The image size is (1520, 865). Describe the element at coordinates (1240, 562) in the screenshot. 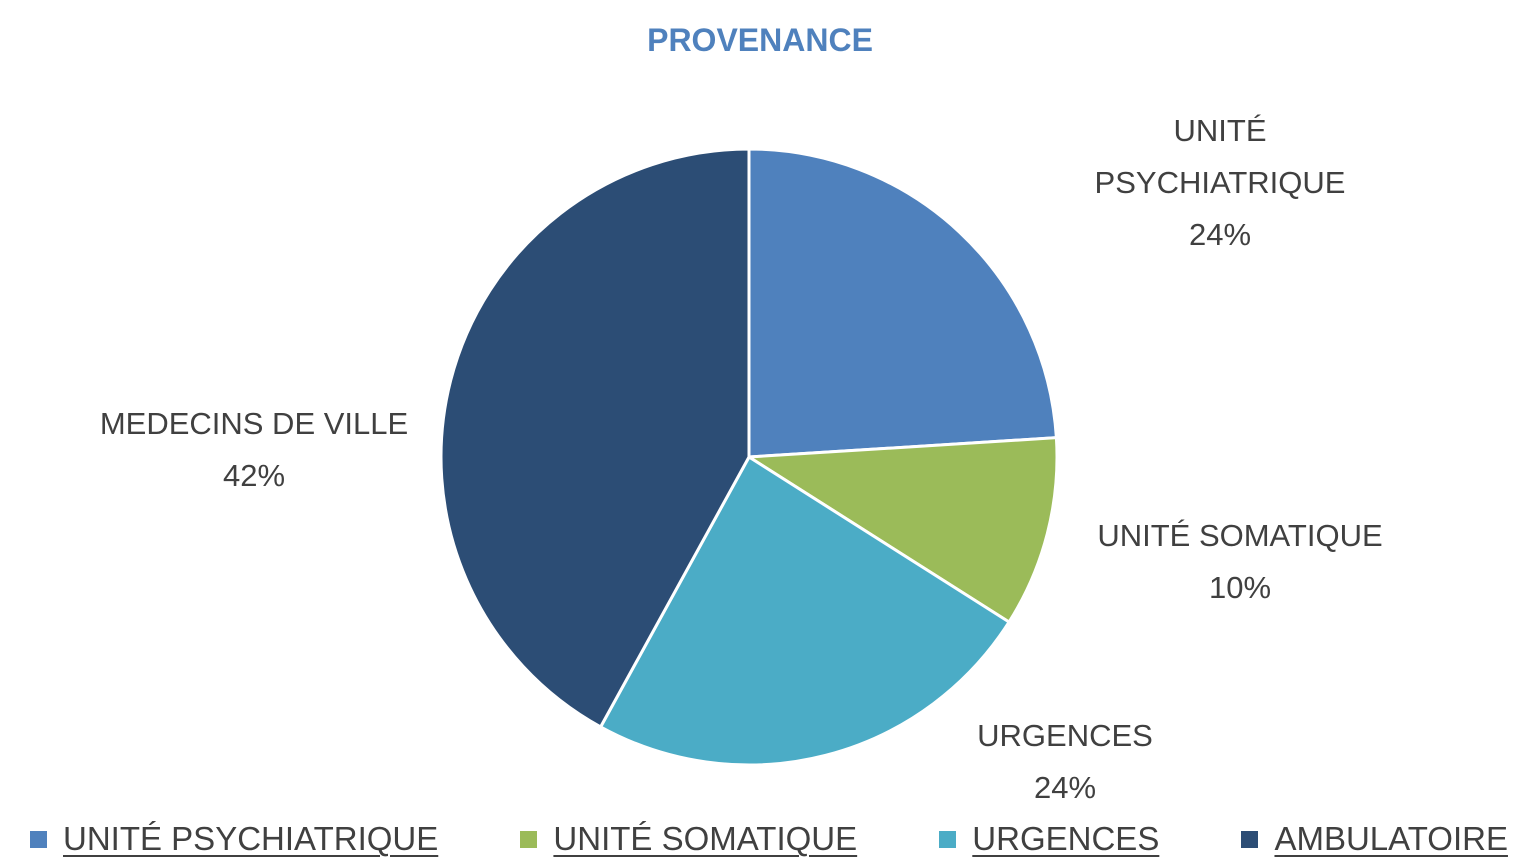

I see `data-label: UNITÉ SOMATIQUE 10%` at that location.